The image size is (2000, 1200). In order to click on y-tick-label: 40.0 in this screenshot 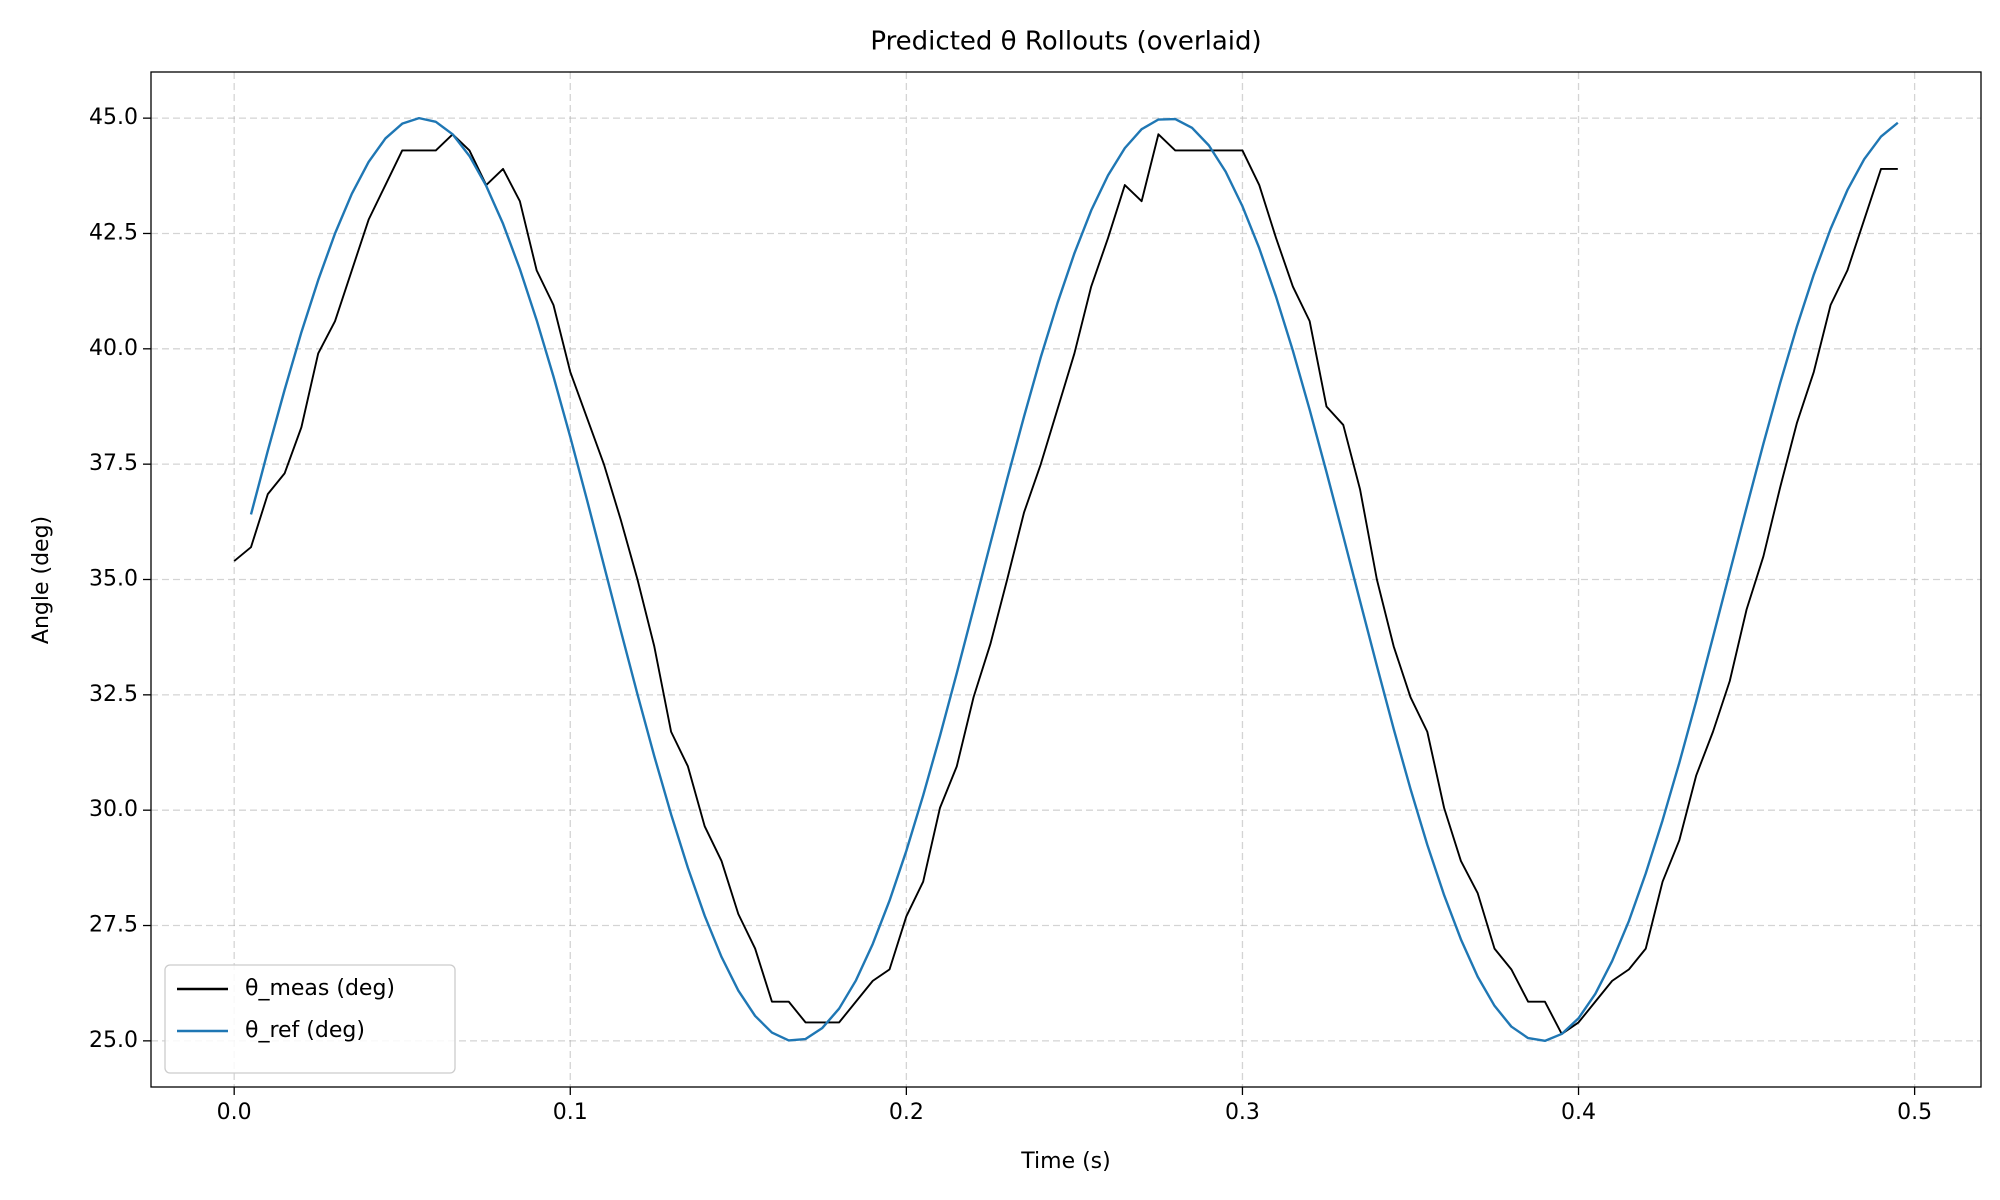, I will do `click(113, 348)`.